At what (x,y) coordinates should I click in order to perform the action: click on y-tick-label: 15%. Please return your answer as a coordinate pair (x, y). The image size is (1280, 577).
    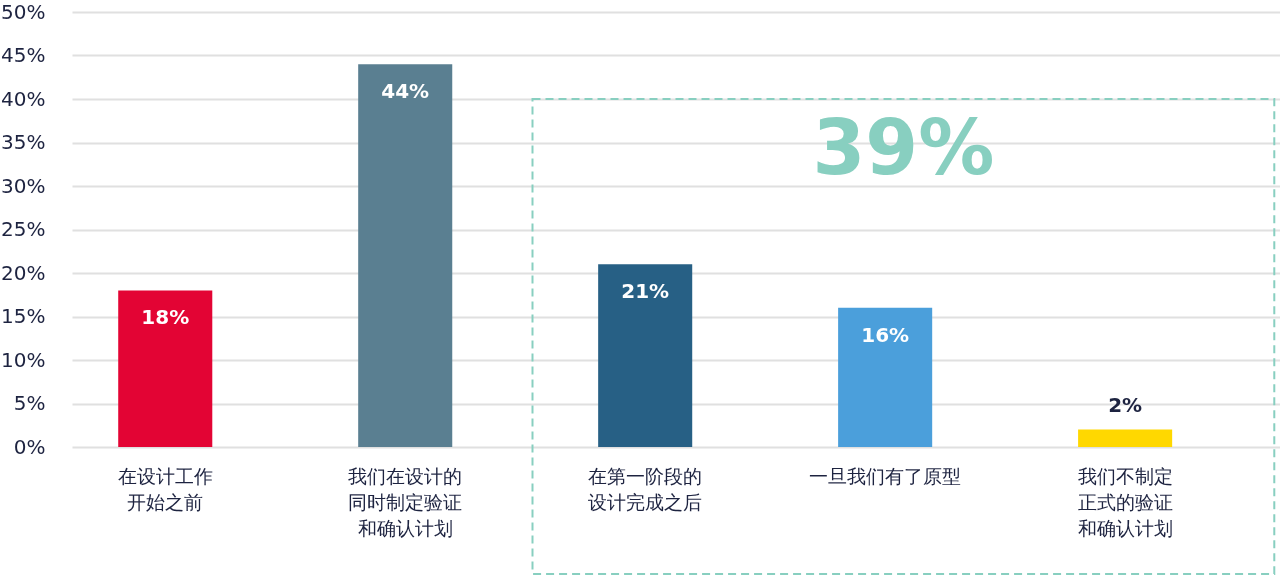
    Looking at the image, I should click on (23, 316).